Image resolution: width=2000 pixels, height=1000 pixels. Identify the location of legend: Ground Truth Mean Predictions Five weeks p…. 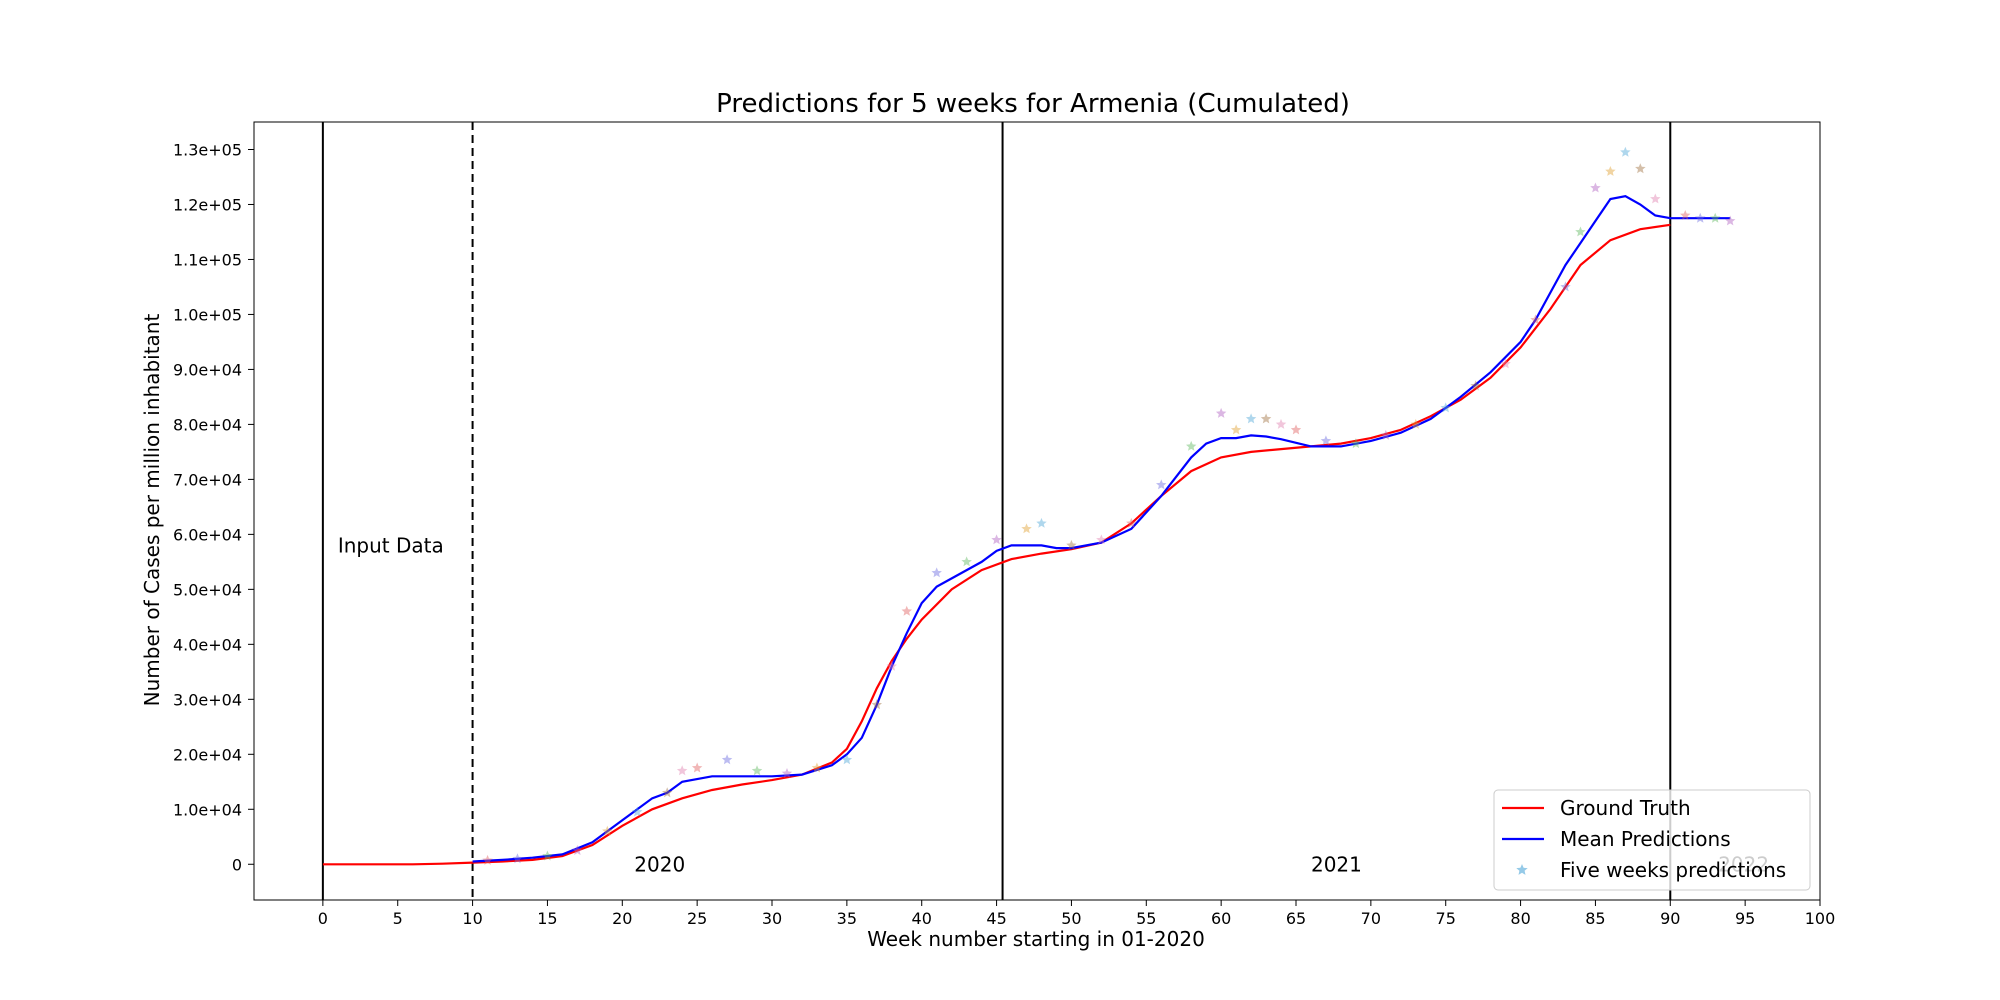
(1652, 840).